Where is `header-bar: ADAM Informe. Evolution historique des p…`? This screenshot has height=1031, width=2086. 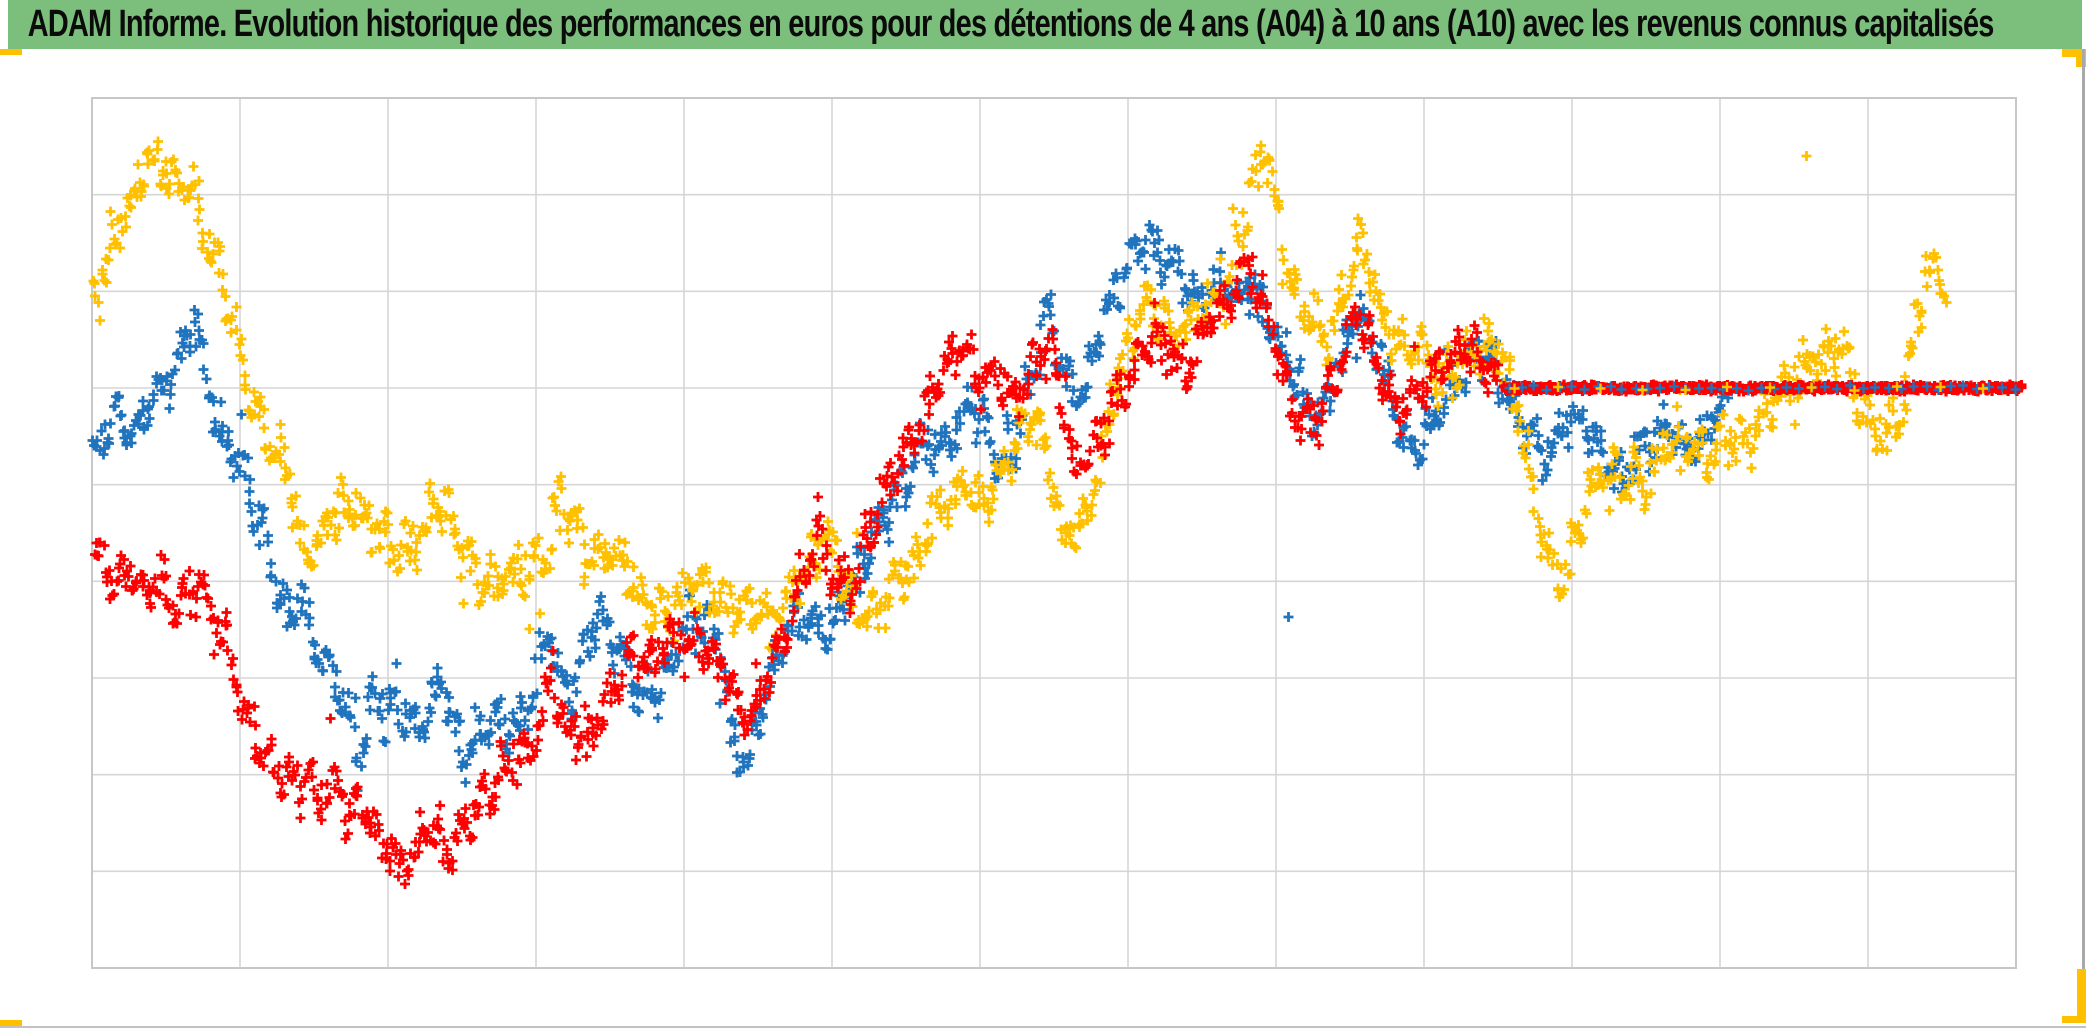
header-bar: ADAM Informe. Evolution historique des p… is located at coordinates (1045, 24).